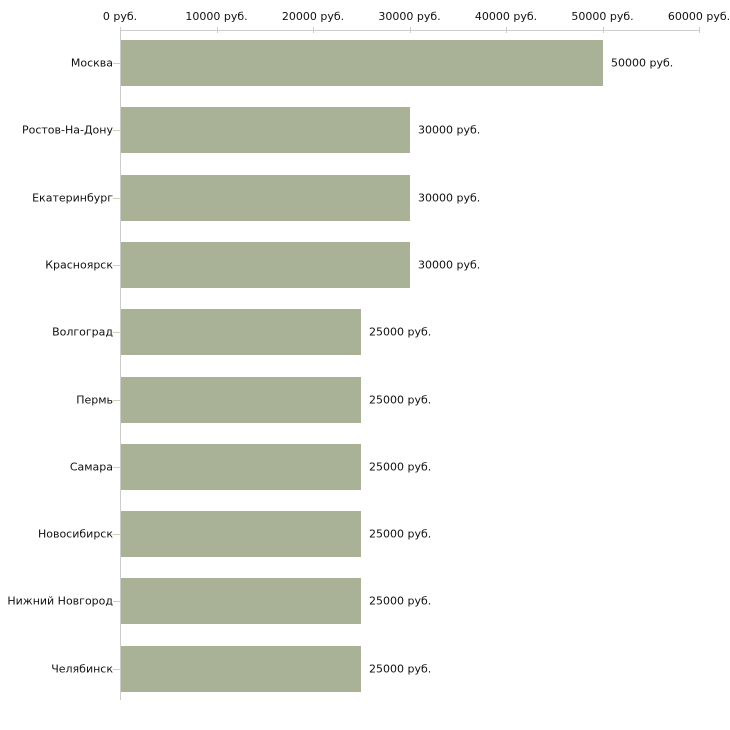 The width and height of the screenshot is (730, 730). Describe the element at coordinates (409, 16) in the screenshot. I see `x-axis-tick-label: 30000 руб.` at that location.